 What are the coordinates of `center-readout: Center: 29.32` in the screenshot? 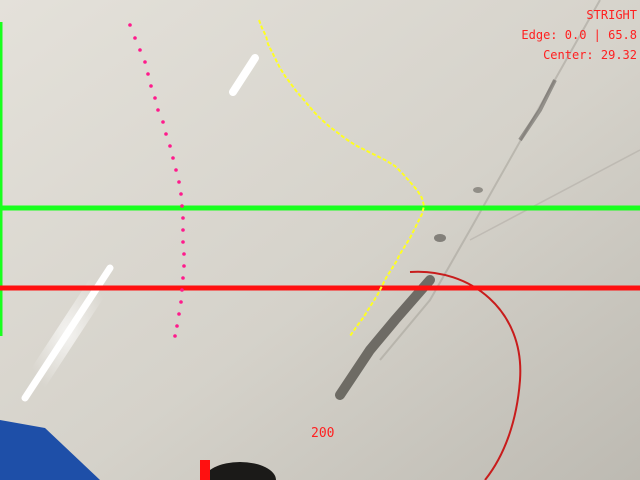 It's located at (590, 55).